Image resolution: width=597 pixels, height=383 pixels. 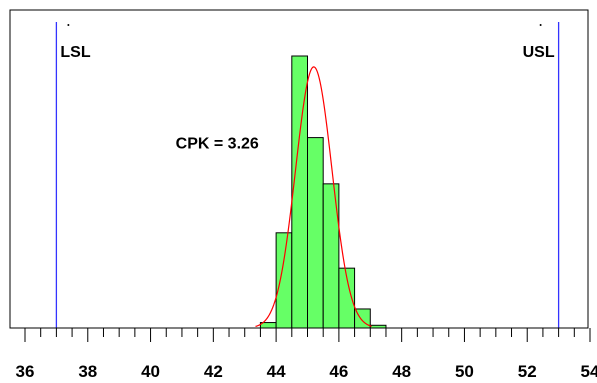 I want to click on normal-fit-curve, so click(x=313, y=197).